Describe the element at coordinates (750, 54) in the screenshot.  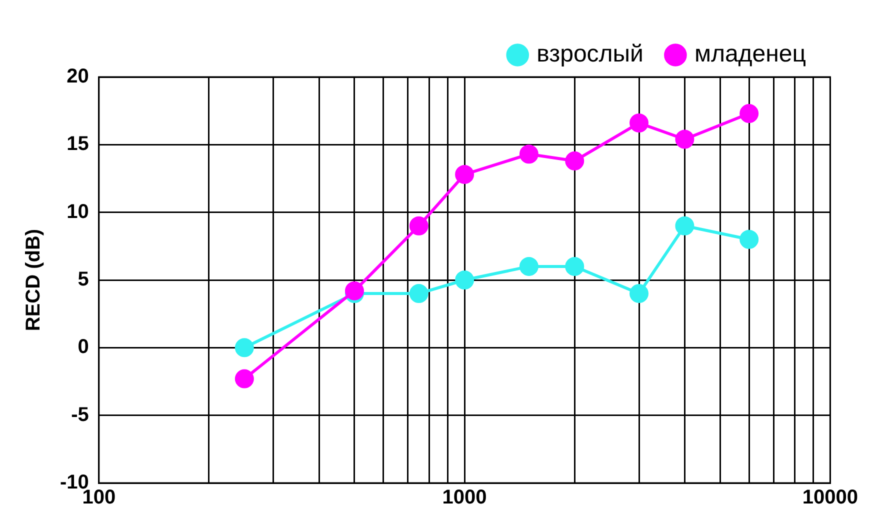
I see `legend-label: младенец` at that location.